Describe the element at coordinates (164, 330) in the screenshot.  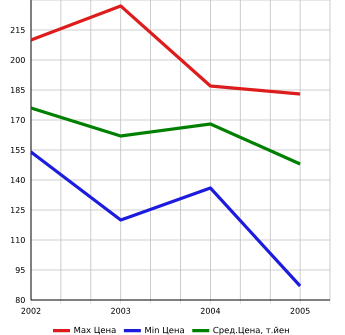
I see `legend-label: Min Цена` at that location.